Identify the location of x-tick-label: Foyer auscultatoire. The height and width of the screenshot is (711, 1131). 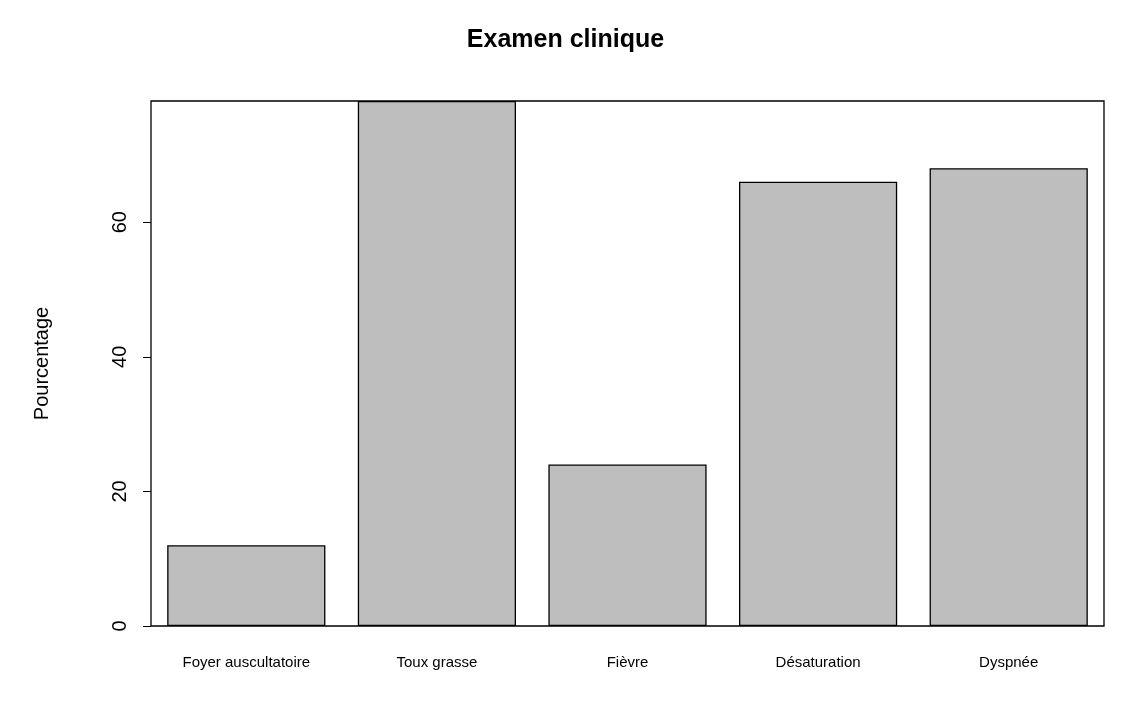
(246, 661).